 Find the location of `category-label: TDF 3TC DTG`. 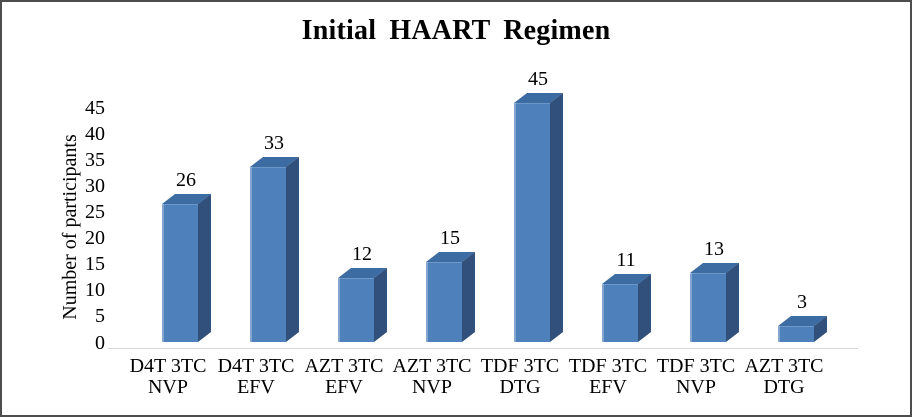

category-label: TDF 3TC DTG is located at coordinates (520, 377).